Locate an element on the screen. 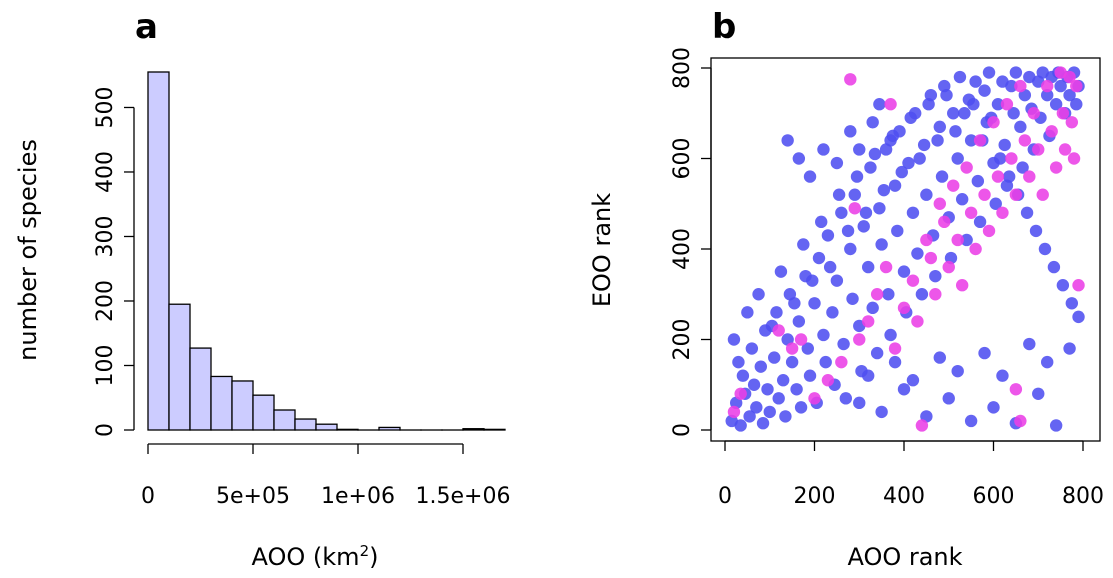  histogram-x-tick-label: 5e+05 is located at coordinates (253, 496).